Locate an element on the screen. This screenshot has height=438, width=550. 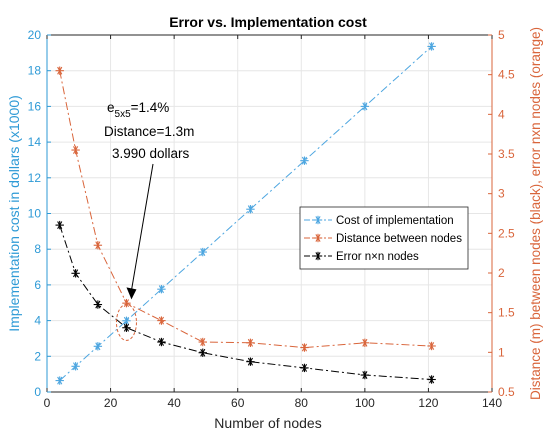
y-left-tick-label: 4 is located at coordinates (37, 321).